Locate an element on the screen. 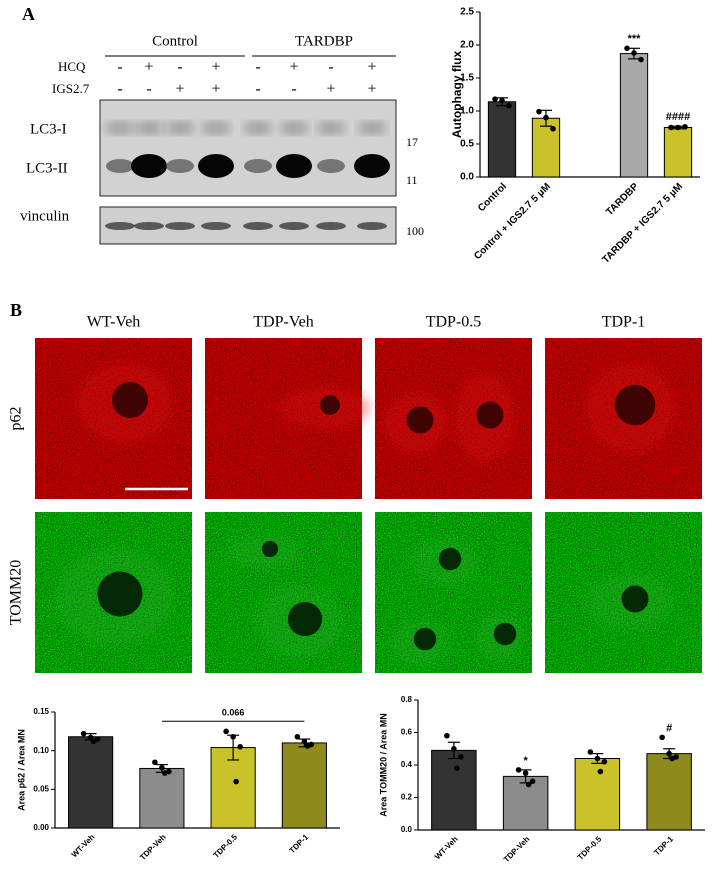 This screenshot has height=877, width=719. y-axis-label: Area TOMM20 / Area MN is located at coordinates (383, 765).